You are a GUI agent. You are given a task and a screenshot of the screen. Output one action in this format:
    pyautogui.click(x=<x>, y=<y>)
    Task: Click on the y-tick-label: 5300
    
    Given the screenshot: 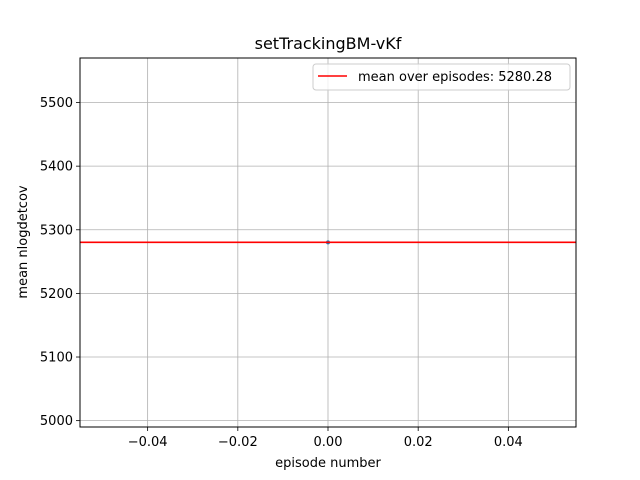 What is the action you would take?
    pyautogui.click(x=56, y=230)
    